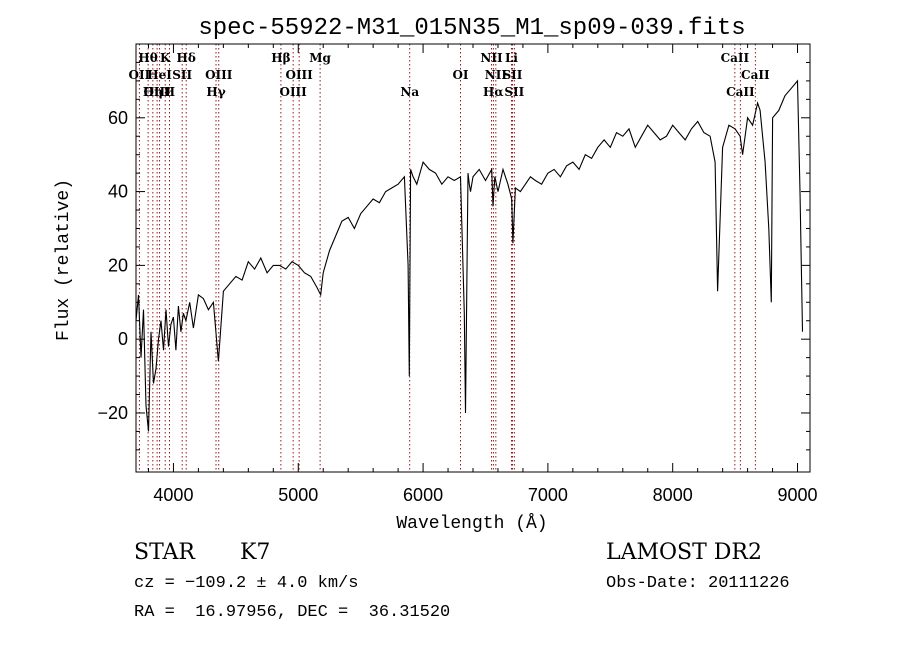  I want to click on coordinates: RA = 16.97956, DEC = 36.31520, so click(292, 612).